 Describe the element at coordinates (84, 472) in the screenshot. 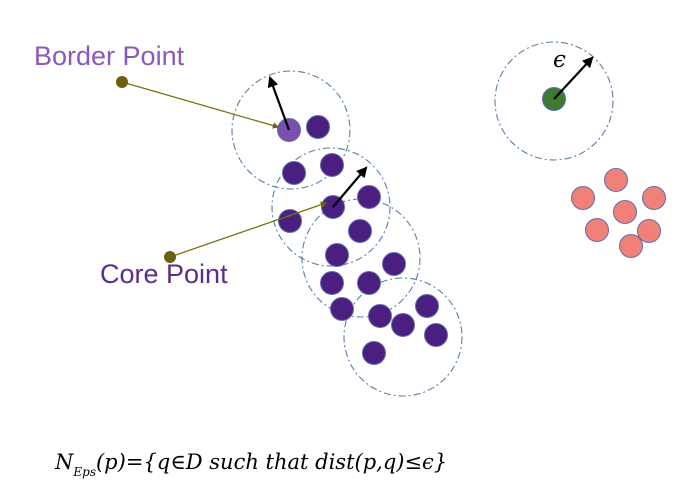

I see `formula-subscript: Eps` at that location.